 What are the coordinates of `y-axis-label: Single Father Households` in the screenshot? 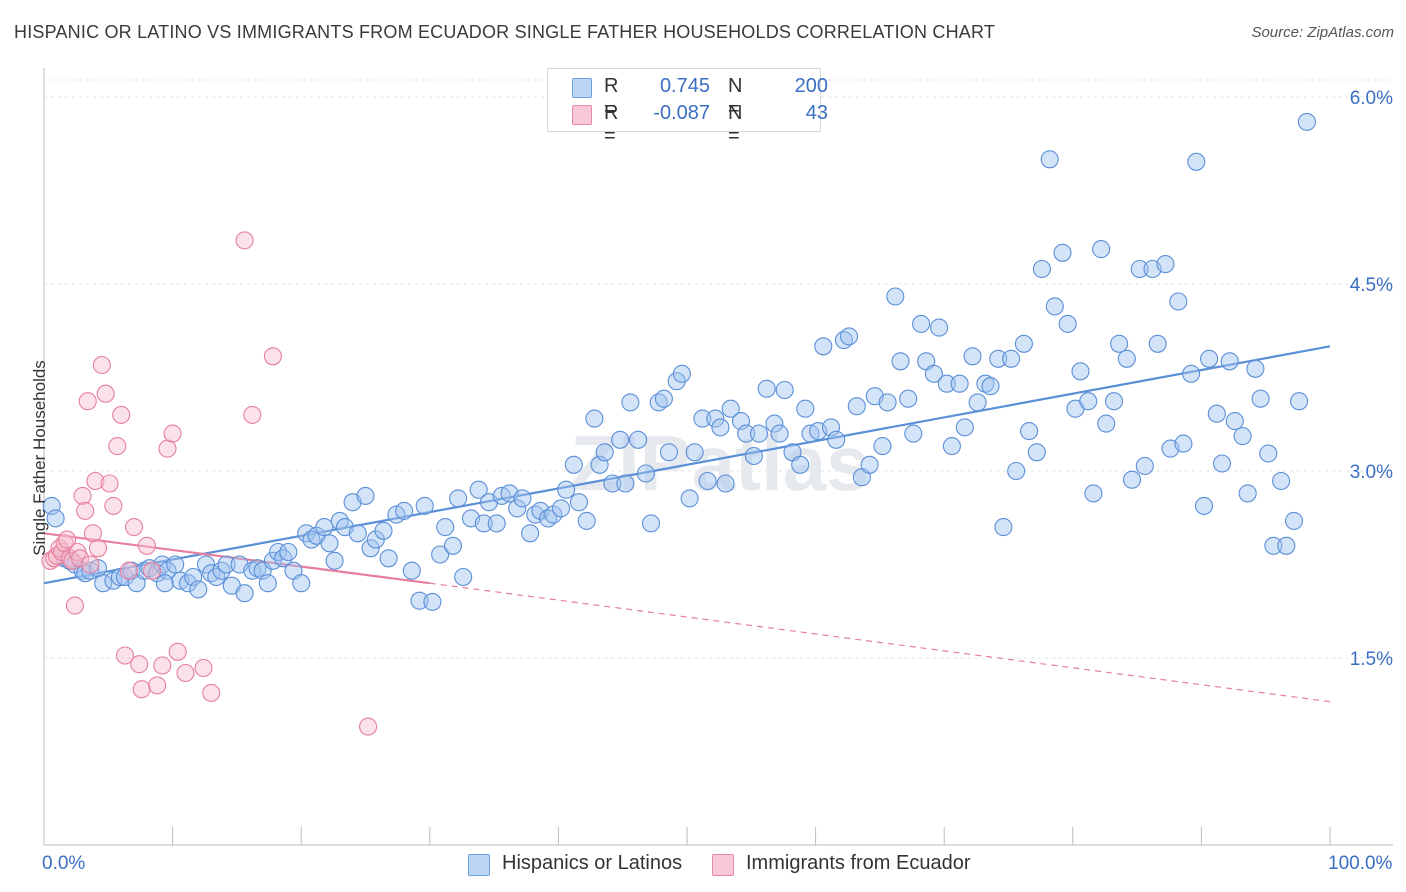 It's located at (39, 458).